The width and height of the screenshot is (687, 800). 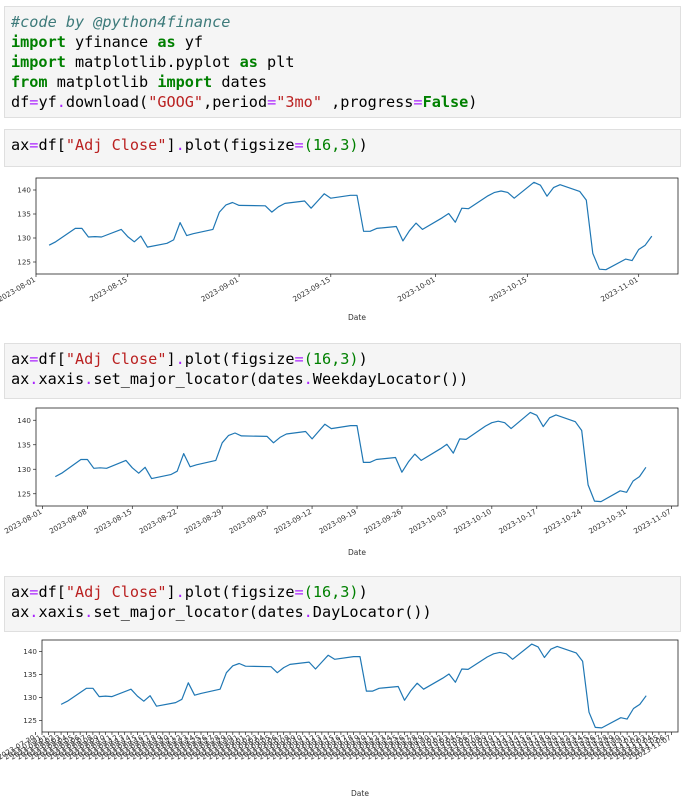 What do you see at coordinates (562, 521) in the screenshot?
I see `x-tick-label: 2023-10-24` at bounding box center [562, 521].